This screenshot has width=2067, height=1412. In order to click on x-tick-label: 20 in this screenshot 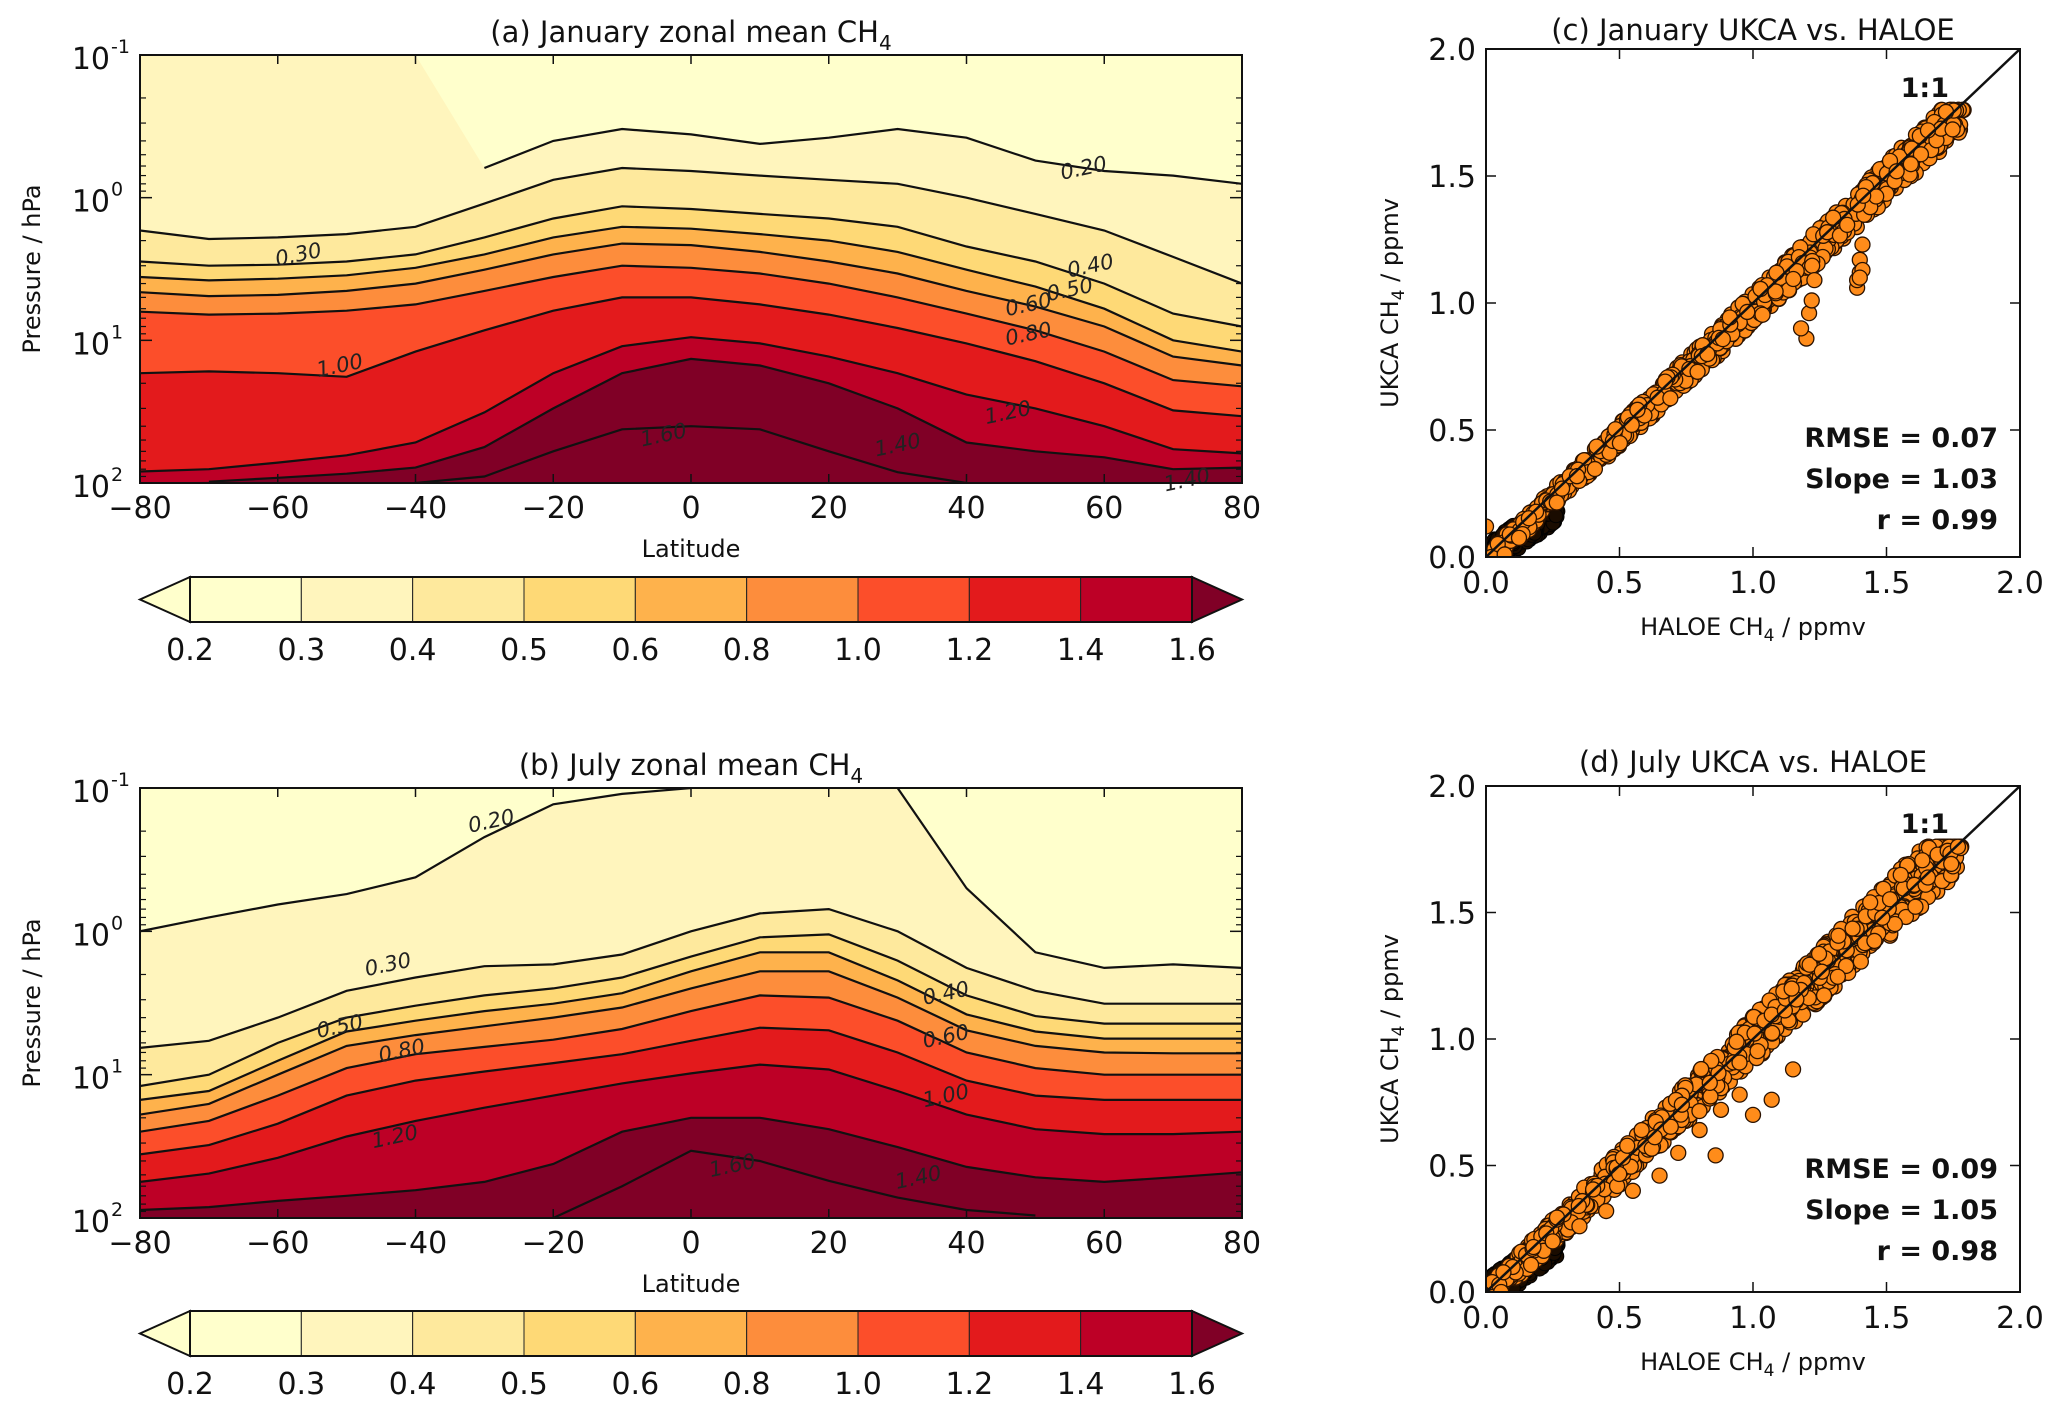, I will do `click(829, 508)`.